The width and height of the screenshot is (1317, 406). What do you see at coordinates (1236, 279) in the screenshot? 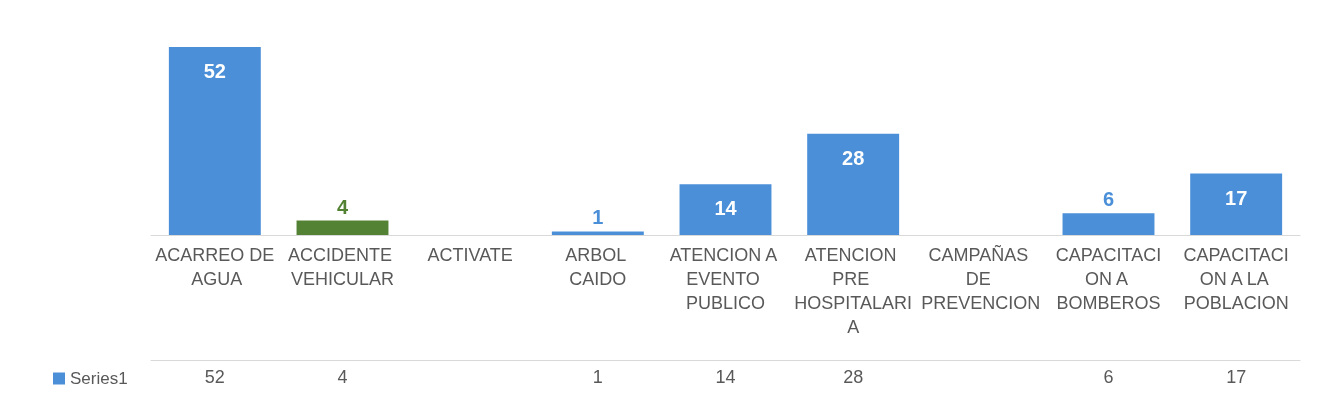
I see `x-tick-label: CAPACITACION A LA POBLACION` at bounding box center [1236, 279].